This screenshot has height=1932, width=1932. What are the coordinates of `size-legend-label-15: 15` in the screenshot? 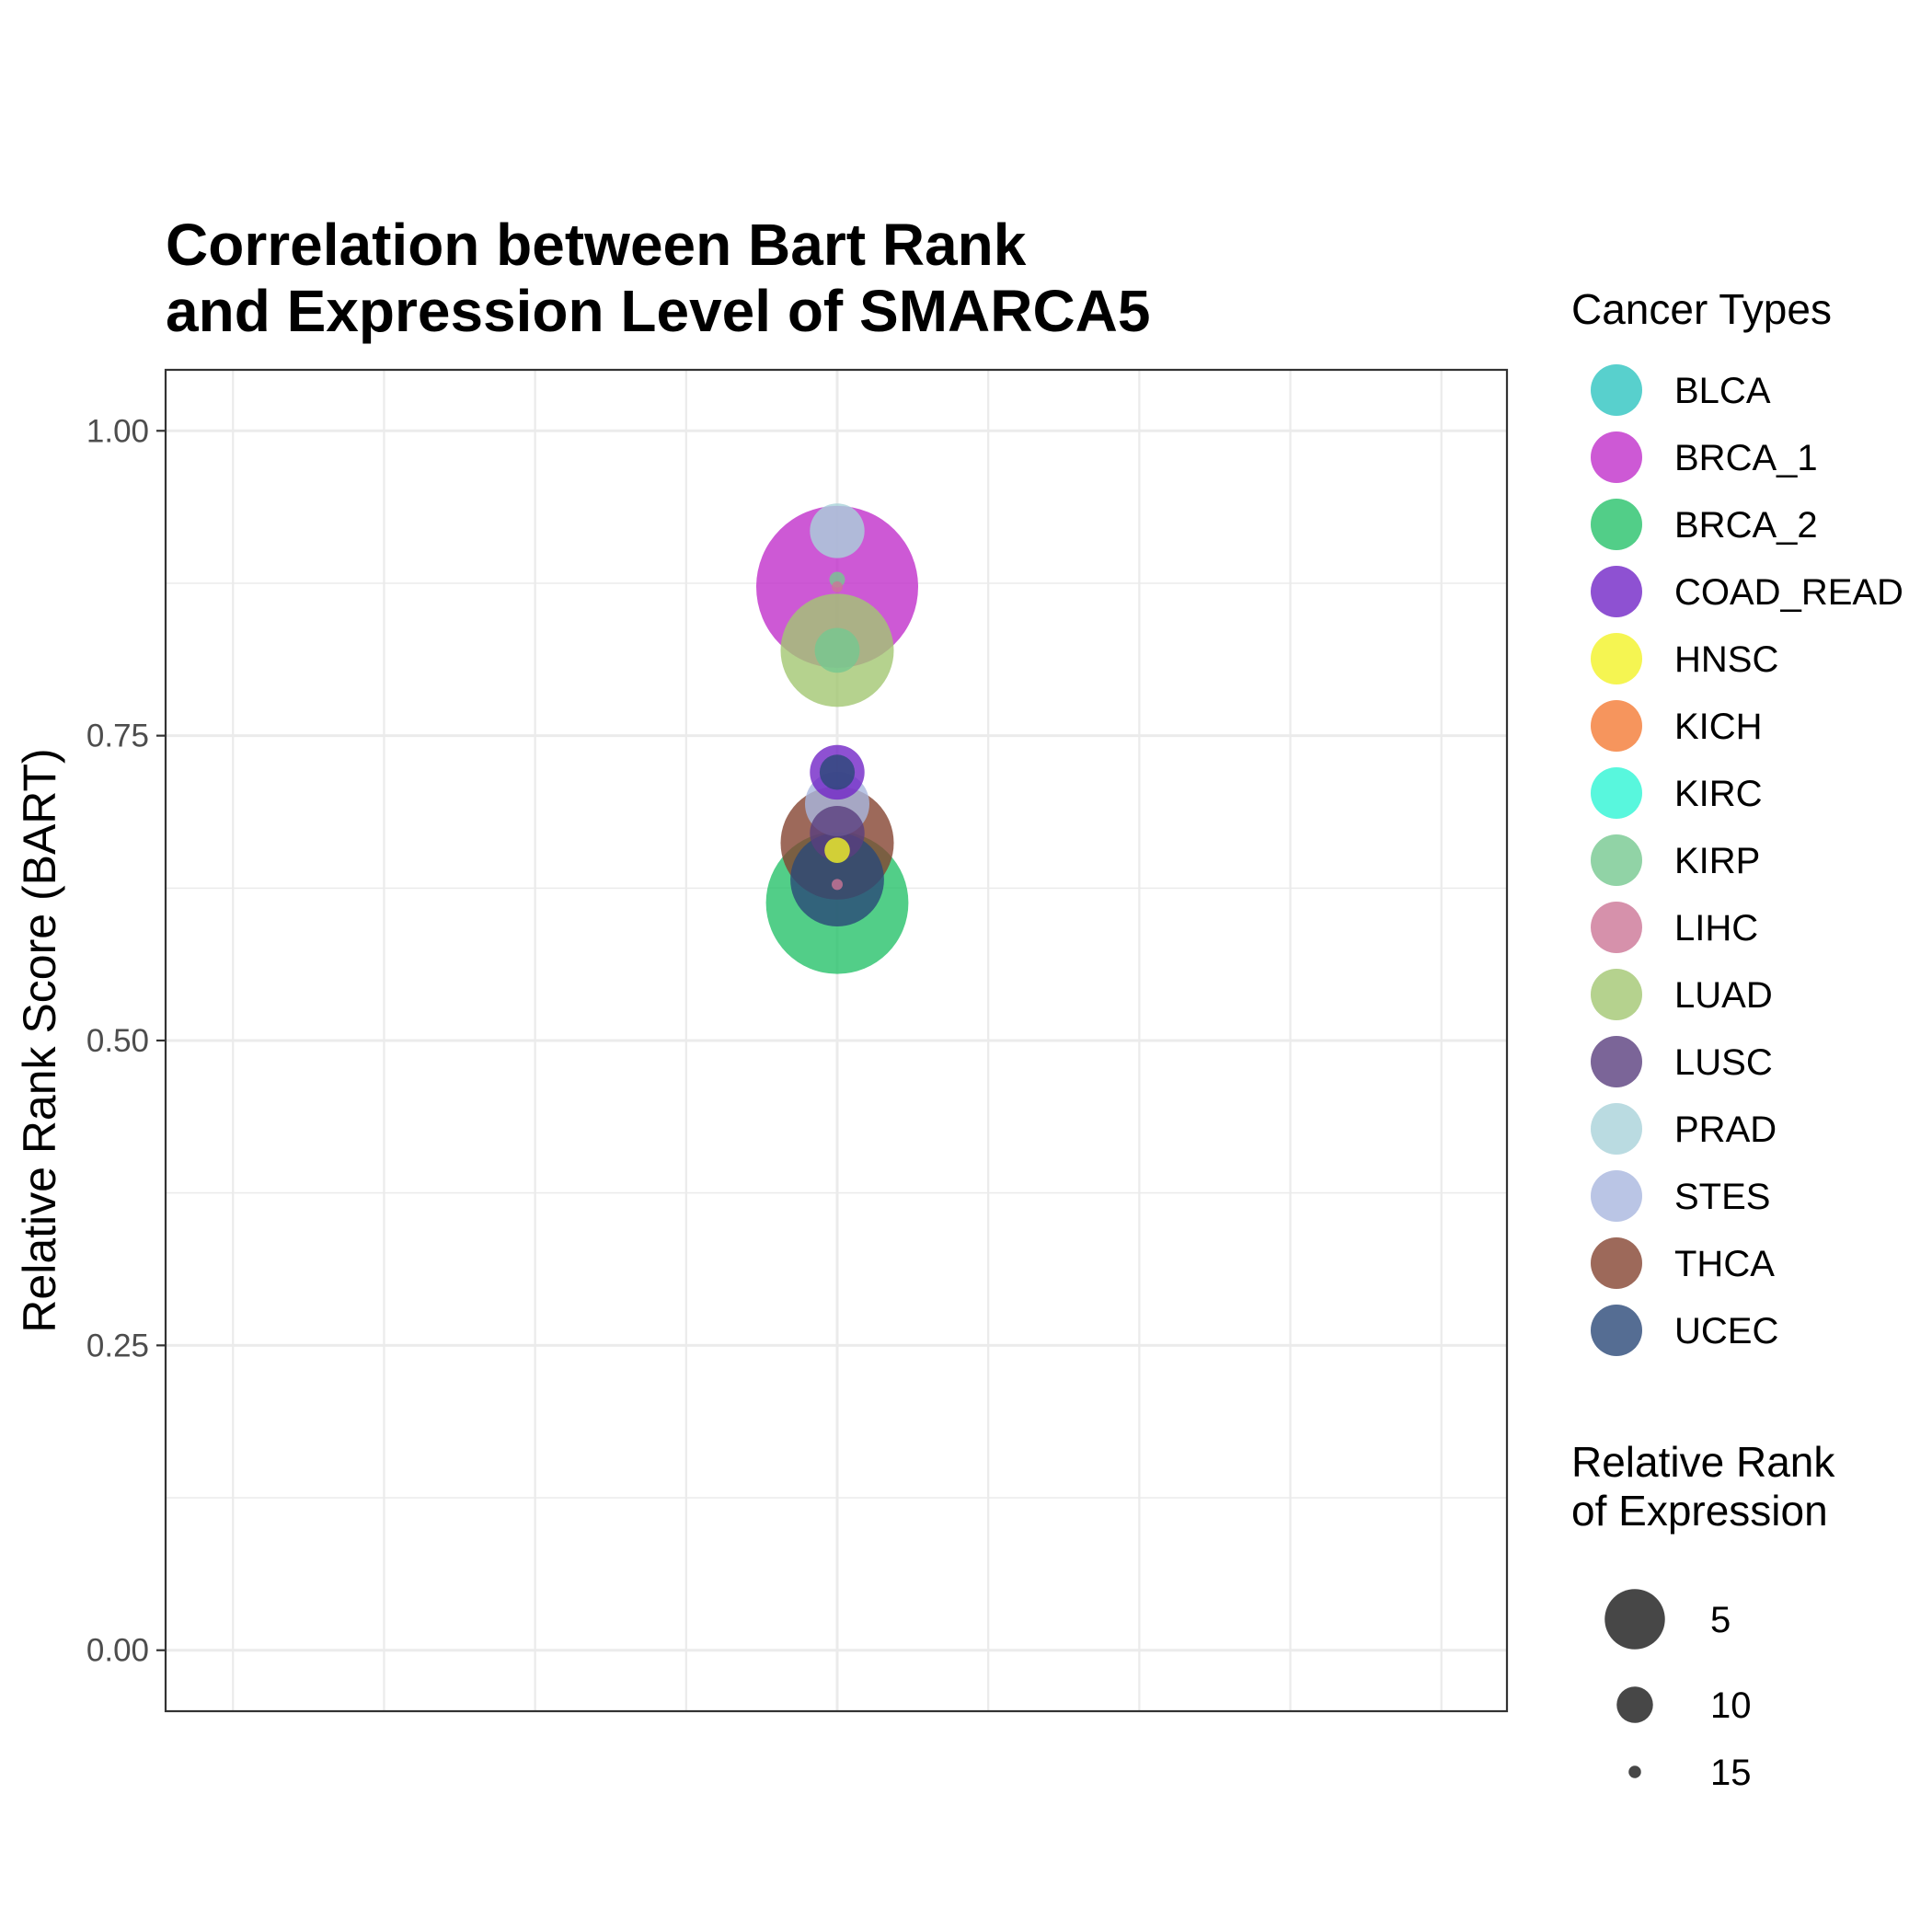 It's located at (1731, 1773).